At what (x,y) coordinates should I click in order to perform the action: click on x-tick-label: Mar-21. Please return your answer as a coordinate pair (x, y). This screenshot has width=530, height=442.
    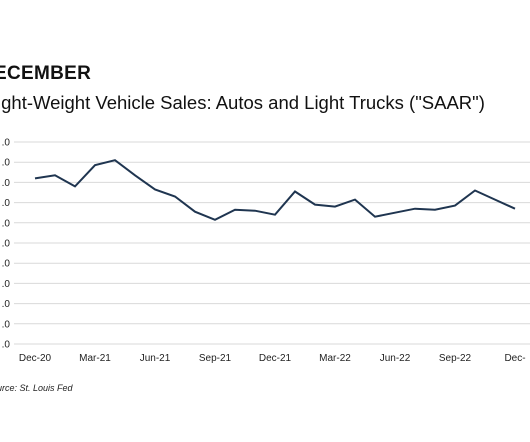
    Looking at the image, I should click on (95, 358).